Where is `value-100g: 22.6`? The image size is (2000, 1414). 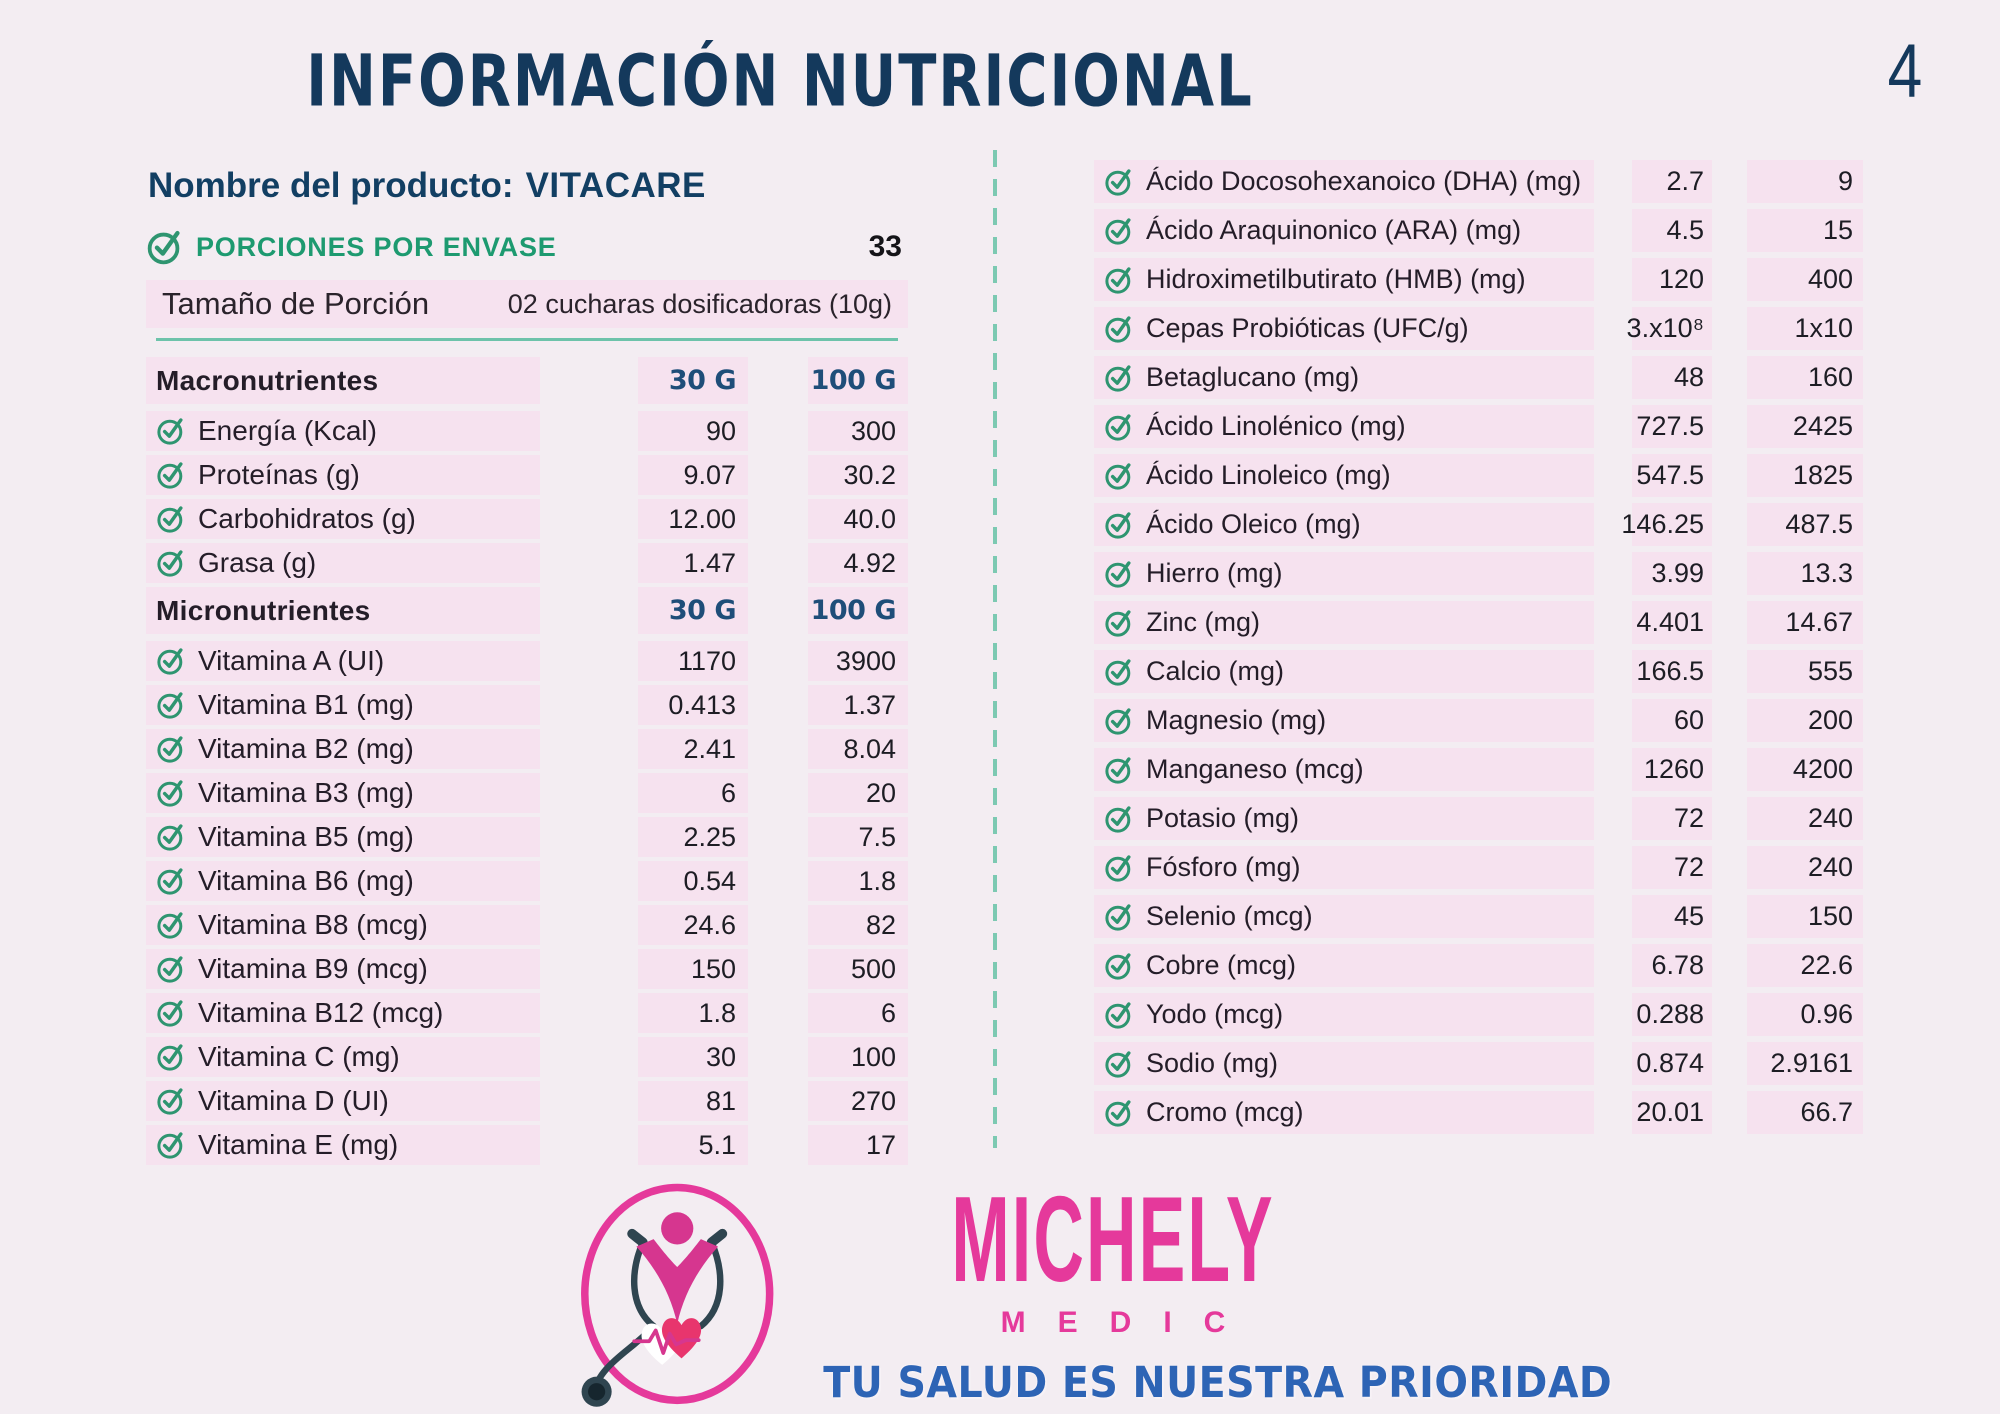
value-100g: 22.6 is located at coordinates (1805, 965).